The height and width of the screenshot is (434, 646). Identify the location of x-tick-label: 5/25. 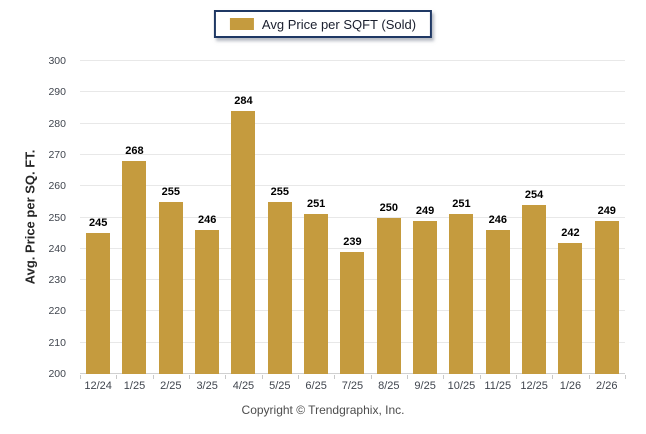
(280, 386).